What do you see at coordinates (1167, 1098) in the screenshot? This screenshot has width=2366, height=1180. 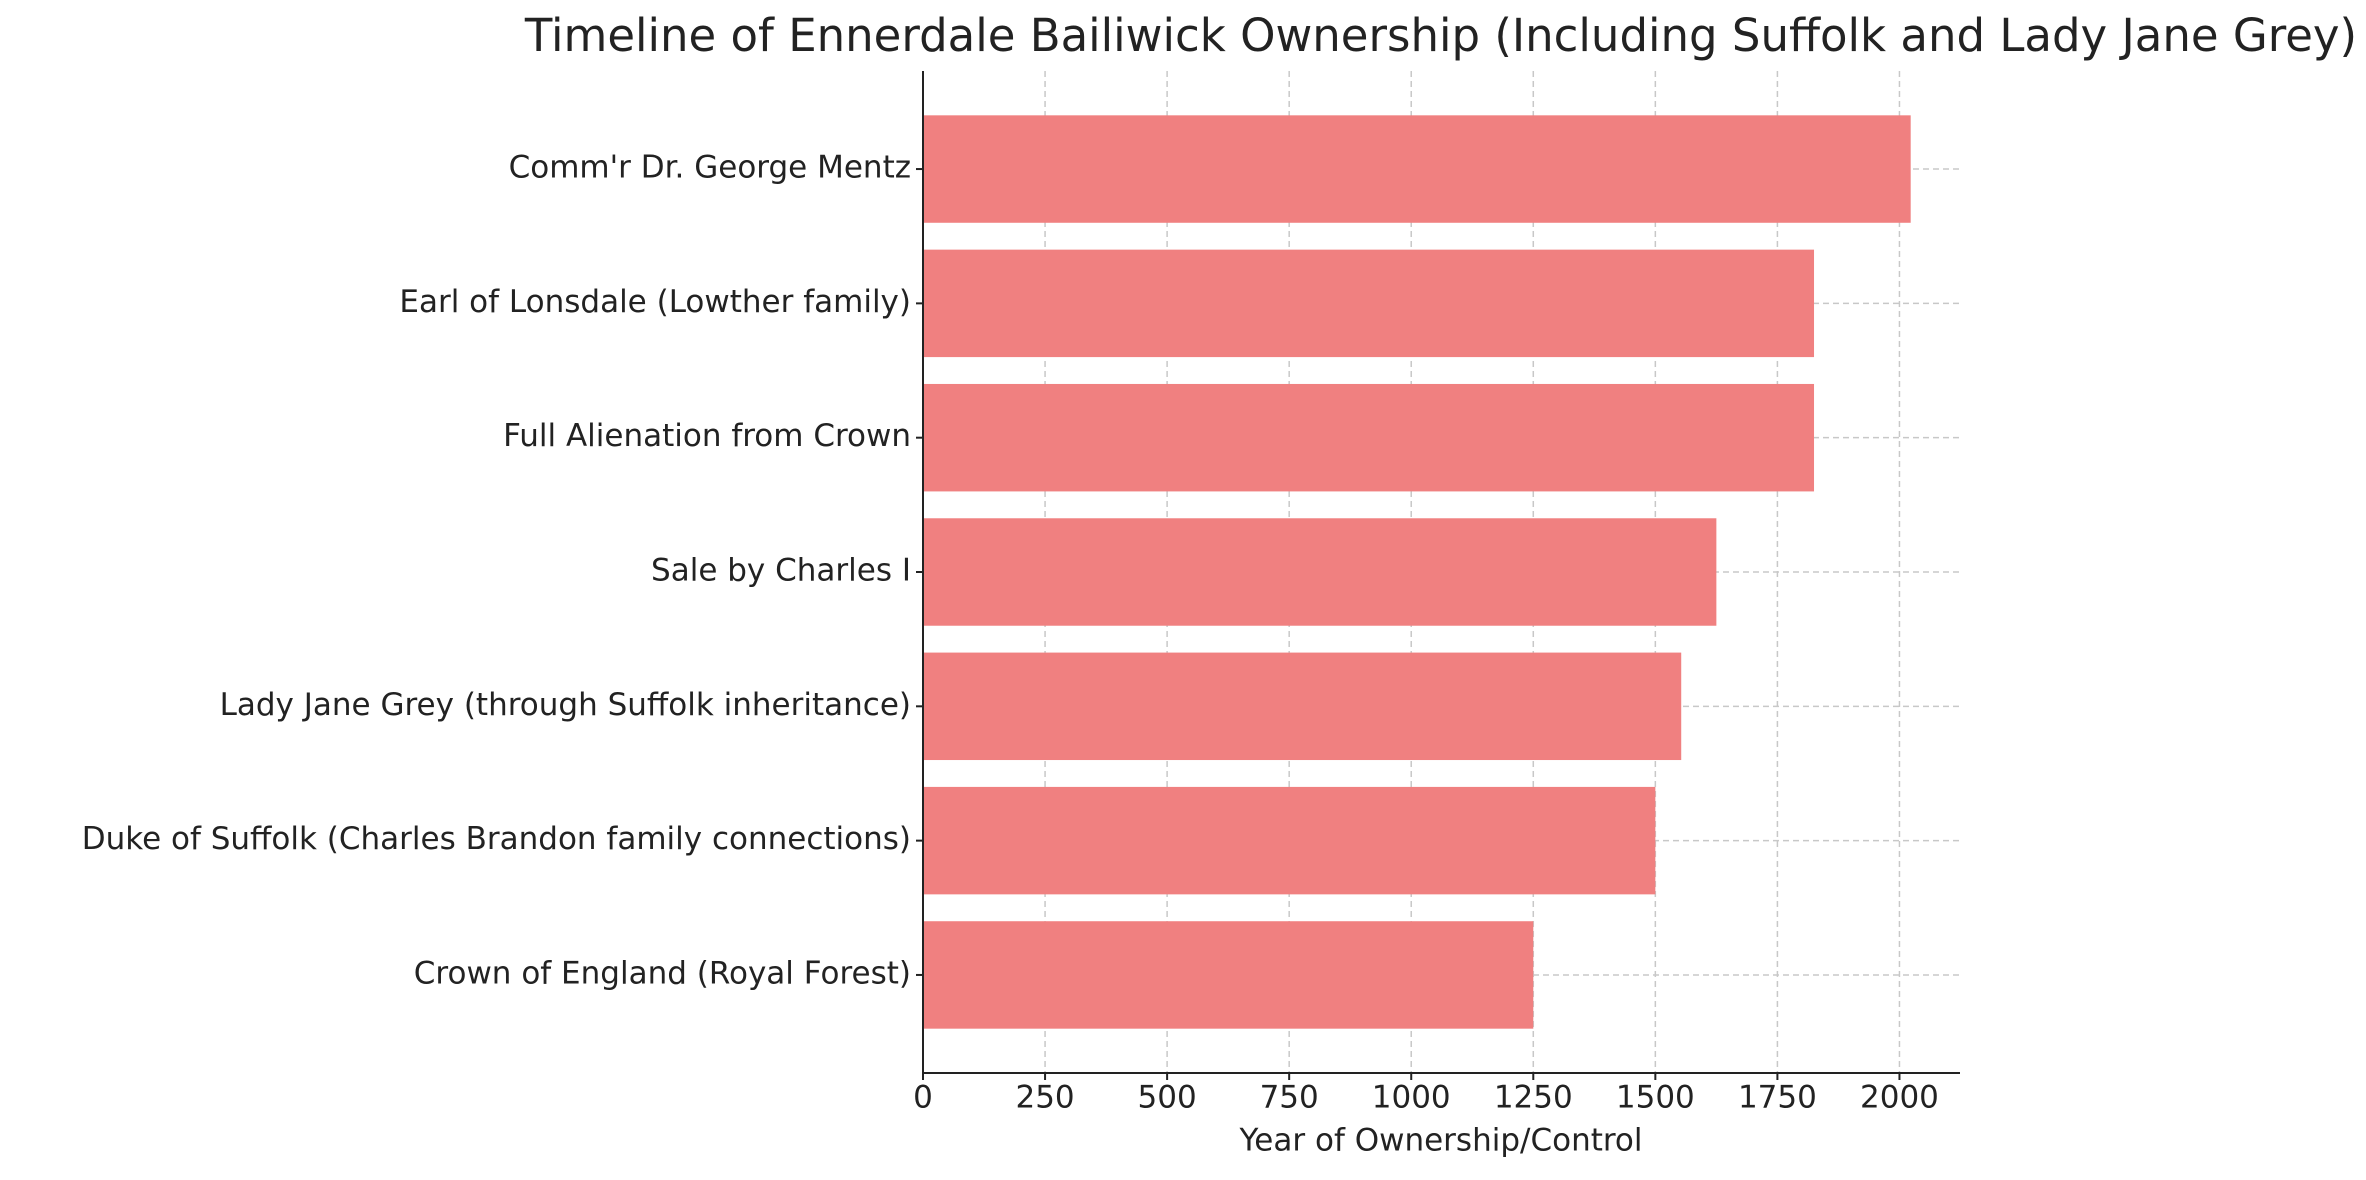 I see `x-tick-label: 500` at bounding box center [1167, 1098].